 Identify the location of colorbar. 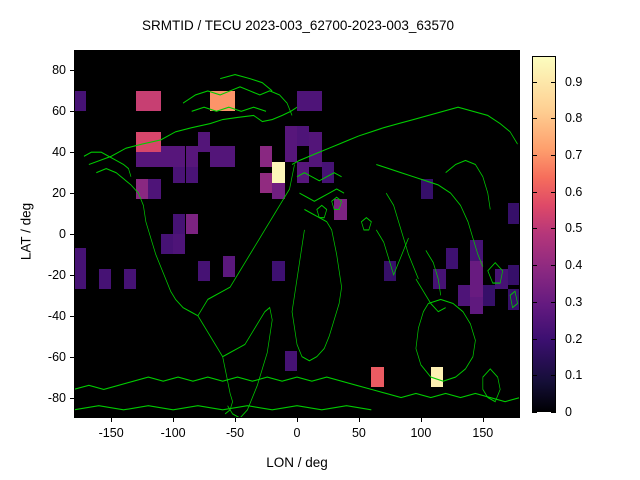
(544, 234).